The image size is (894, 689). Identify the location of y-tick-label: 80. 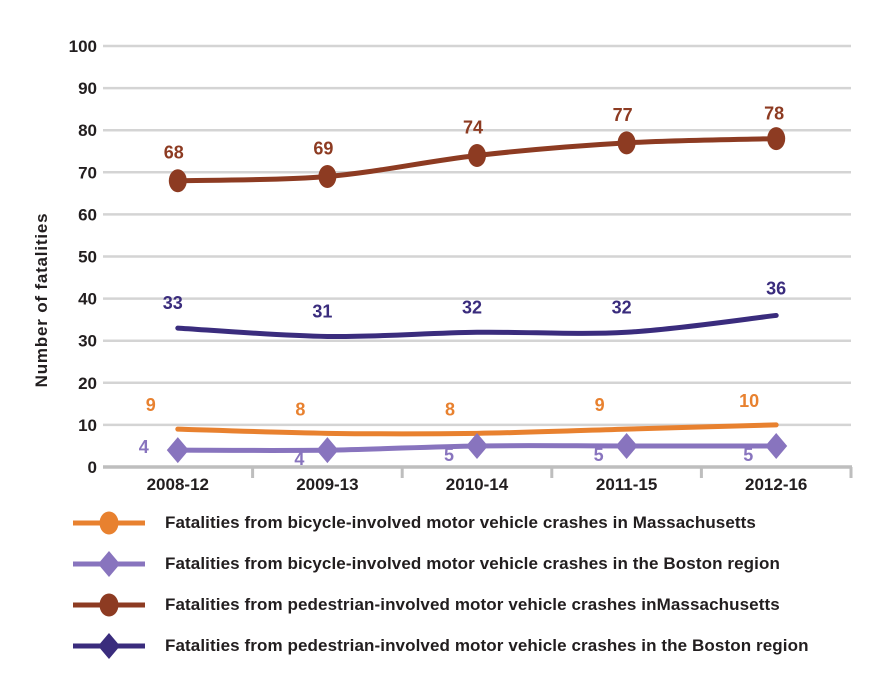
(87, 130).